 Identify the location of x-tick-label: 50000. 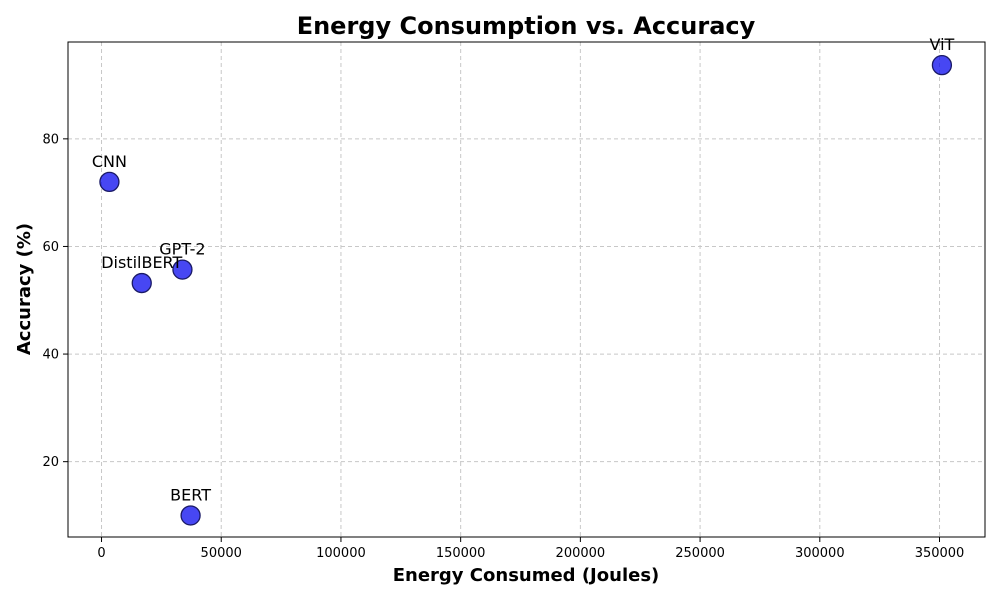
(221, 553).